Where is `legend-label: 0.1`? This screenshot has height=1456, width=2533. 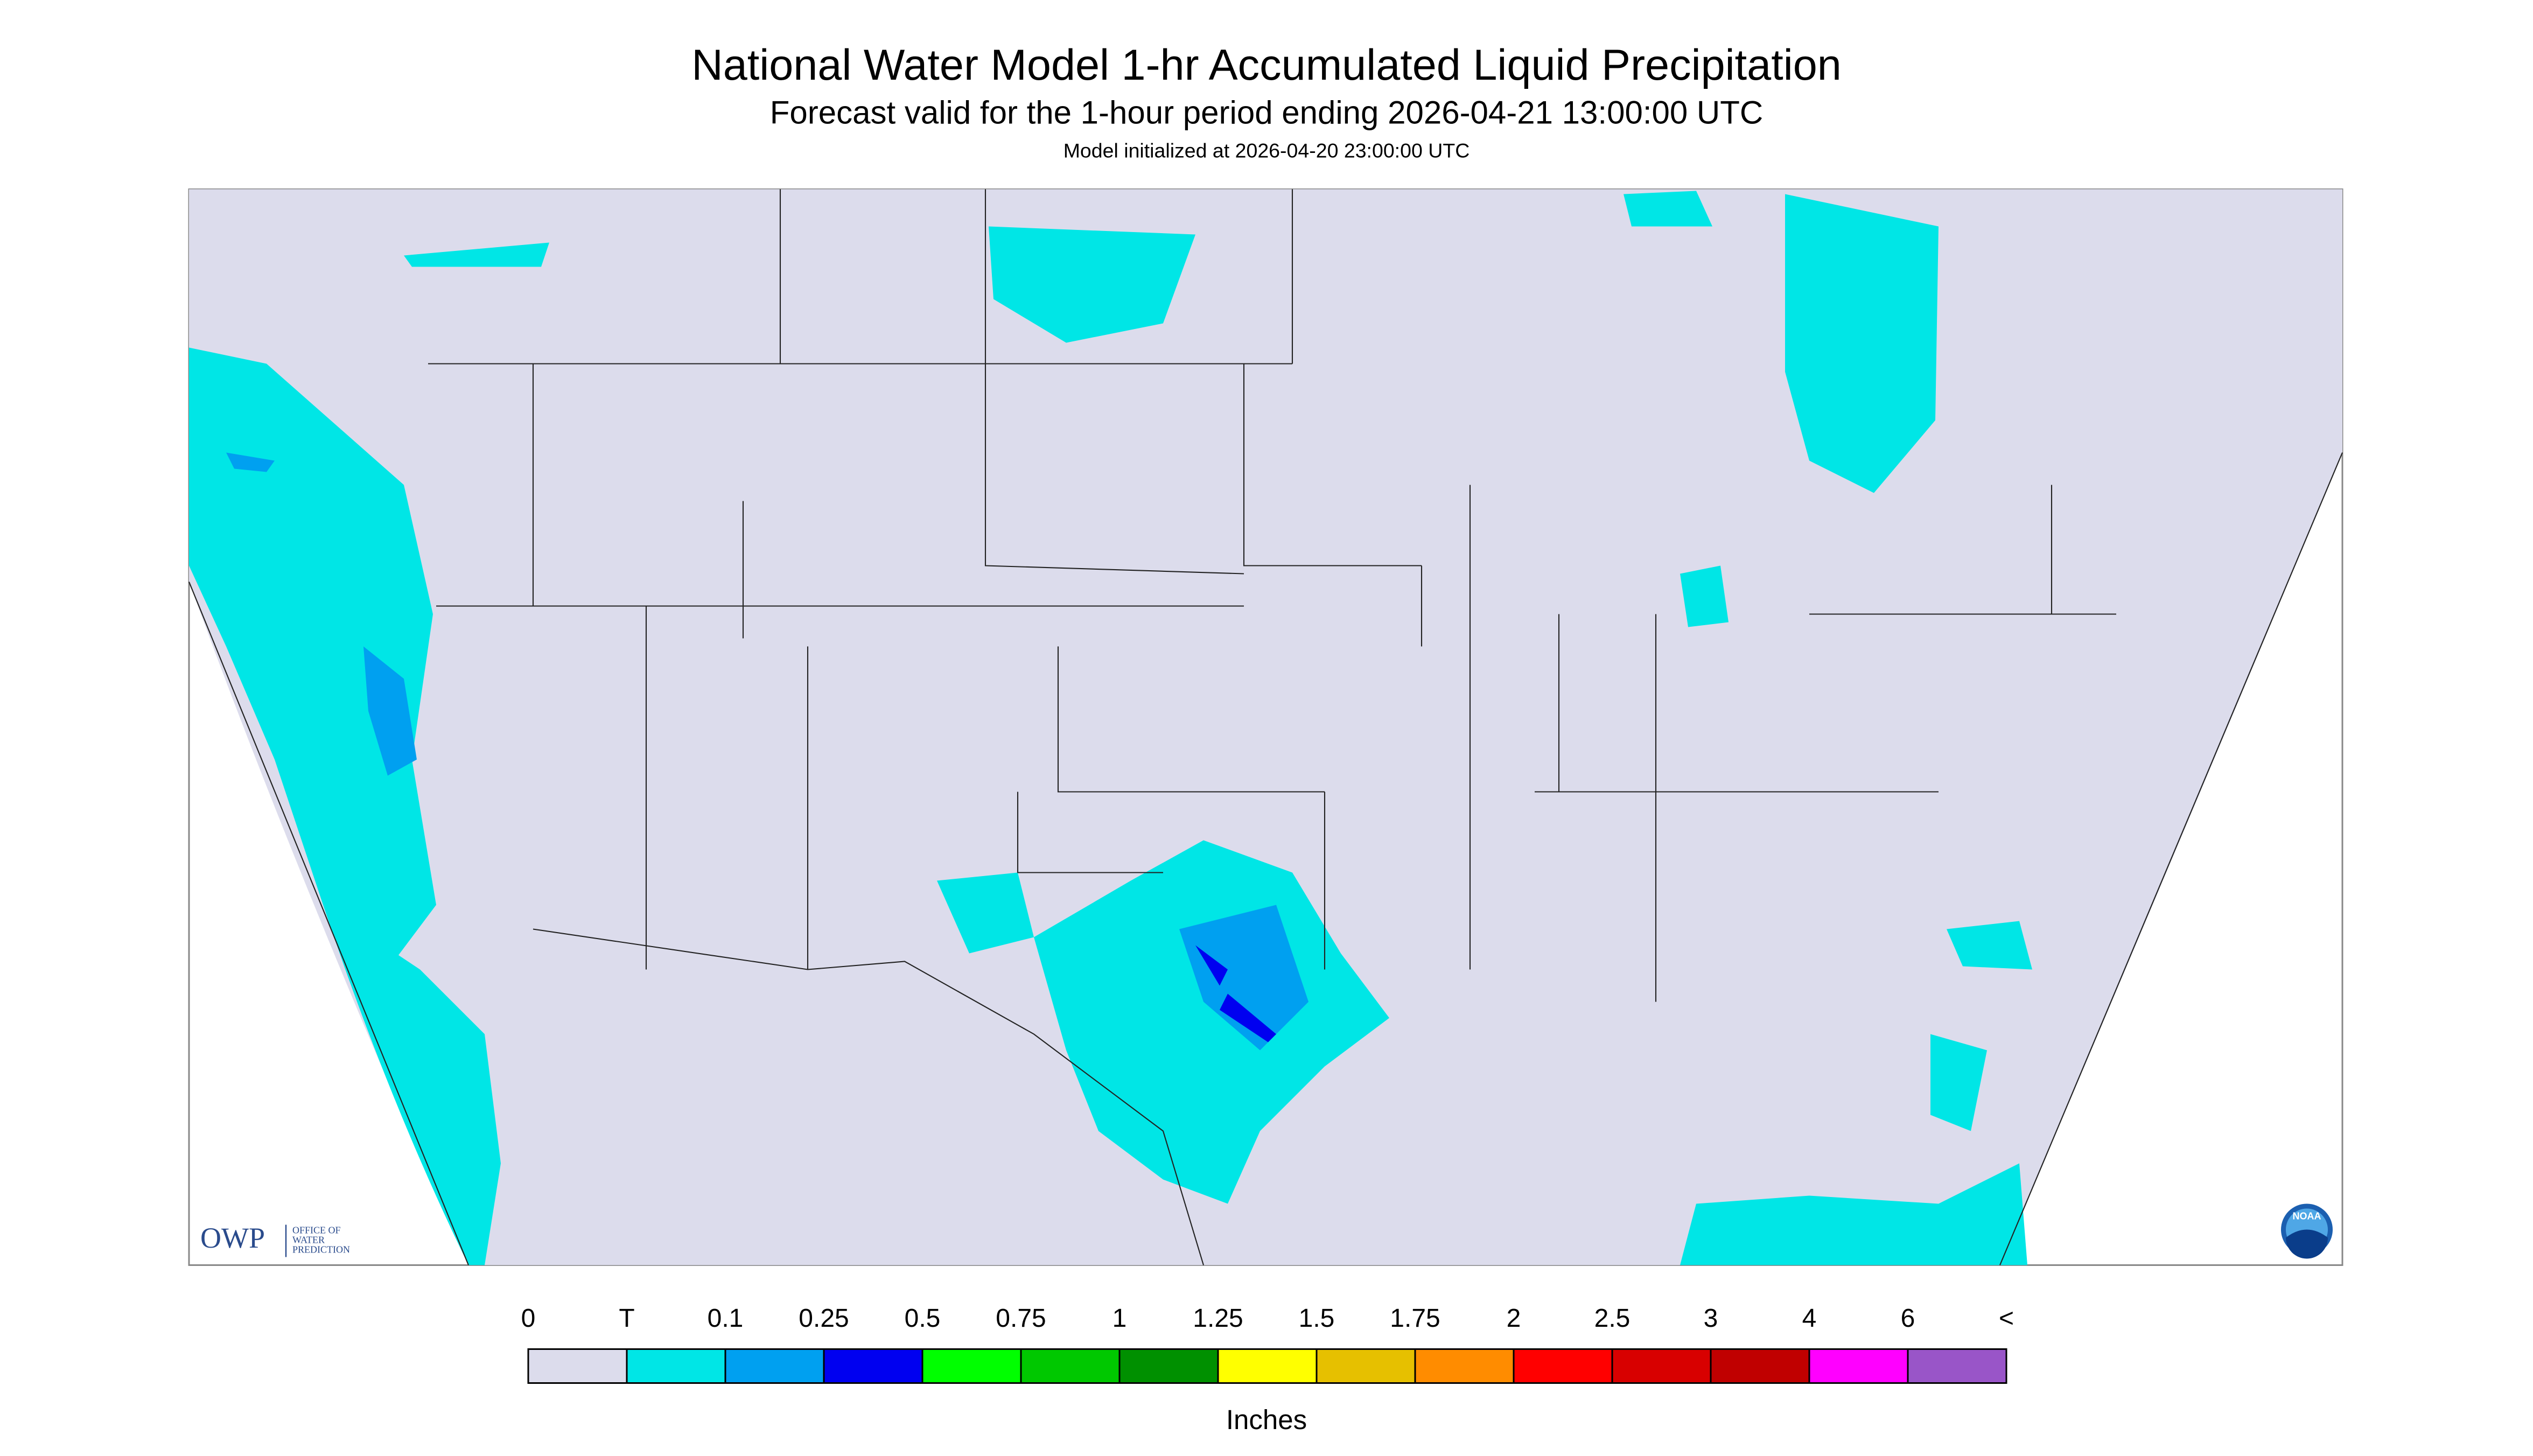
legend-label: 0.1 is located at coordinates (726, 1318).